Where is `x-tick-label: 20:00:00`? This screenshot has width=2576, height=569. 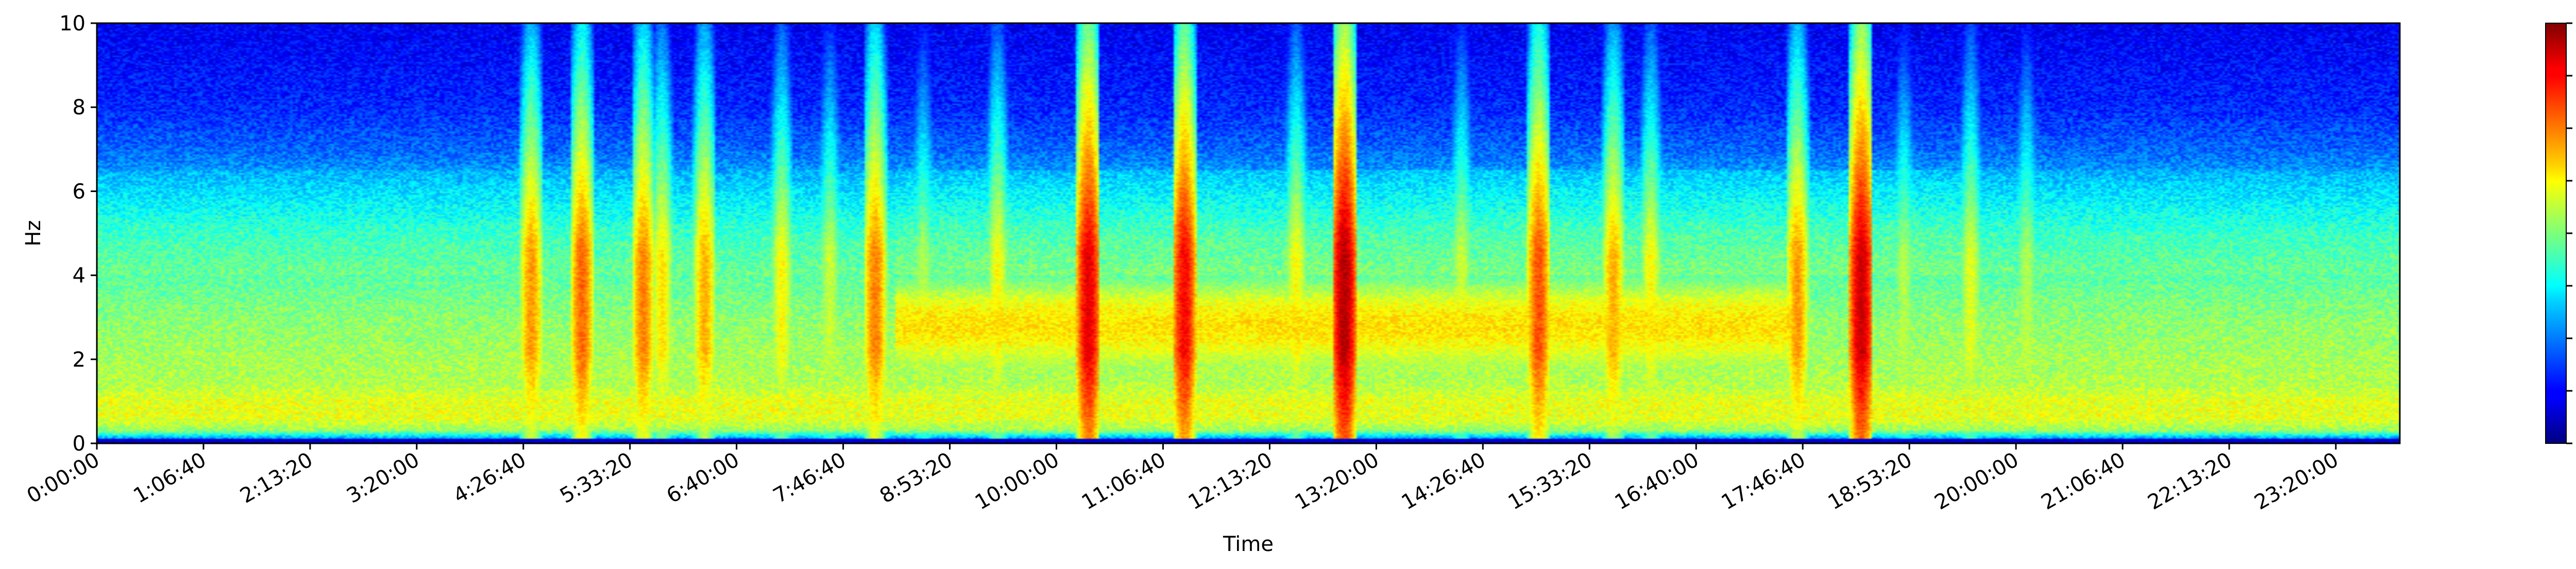
x-tick-label: 20:00:00 is located at coordinates (1976, 481).